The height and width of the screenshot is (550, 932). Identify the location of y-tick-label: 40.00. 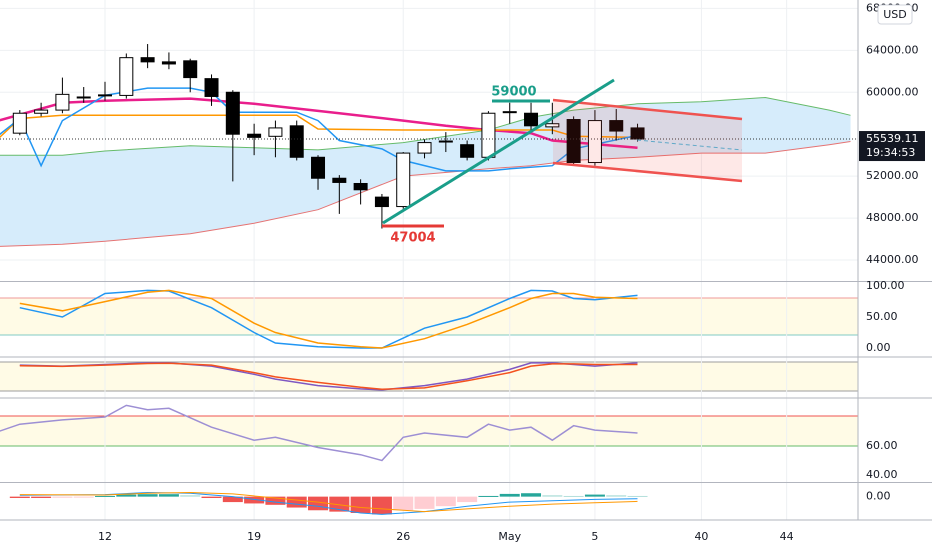
(882, 474).